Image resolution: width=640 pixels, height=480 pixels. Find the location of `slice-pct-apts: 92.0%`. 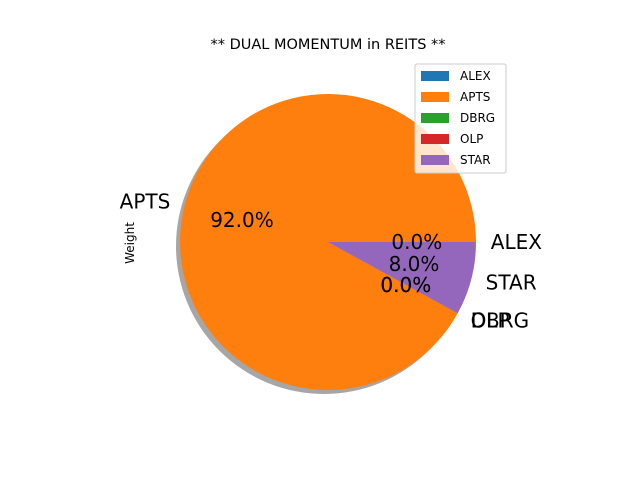

slice-pct-apts: 92.0% is located at coordinates (242, 220).